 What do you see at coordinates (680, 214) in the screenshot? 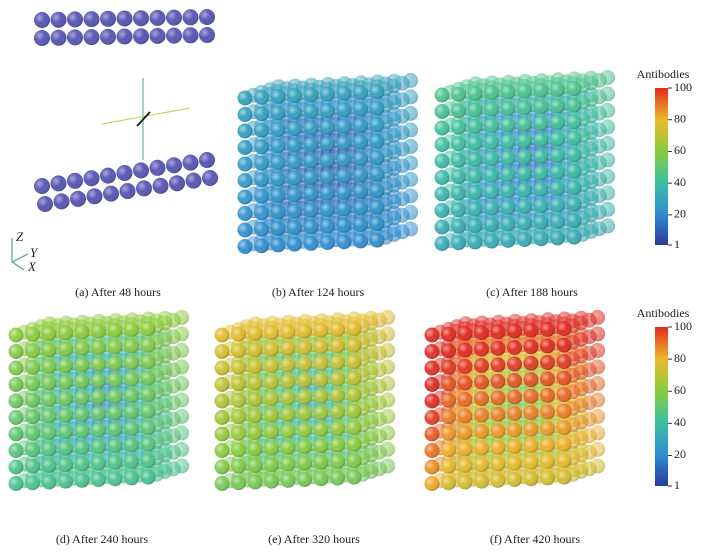
I see `colorbar-tick-label: 20` at bounding box center [680, 214].